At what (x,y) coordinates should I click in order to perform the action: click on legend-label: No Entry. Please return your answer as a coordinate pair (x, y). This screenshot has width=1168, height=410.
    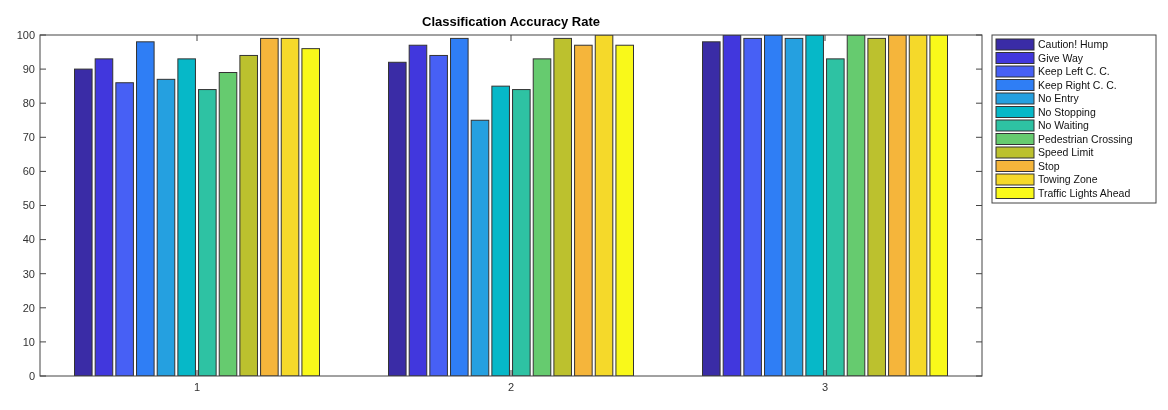
    Looking at the image, I should click on (1059, 98).